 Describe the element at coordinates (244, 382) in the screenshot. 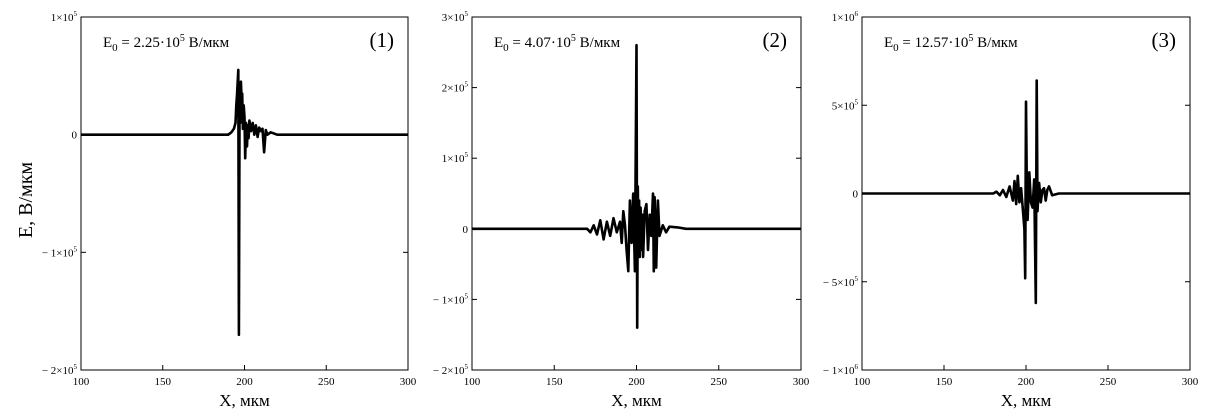

I see `x-tick-label-1-2: 200` at that location.